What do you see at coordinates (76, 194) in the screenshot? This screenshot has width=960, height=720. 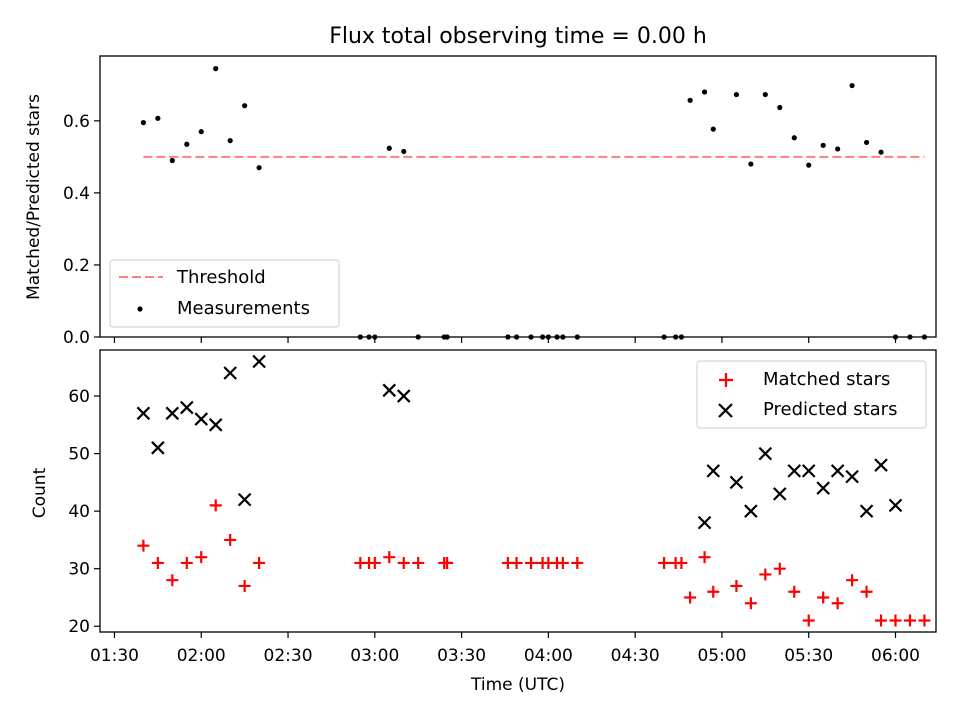 I see `y-tick-label: 0.4` at bounding box center [76, 194].